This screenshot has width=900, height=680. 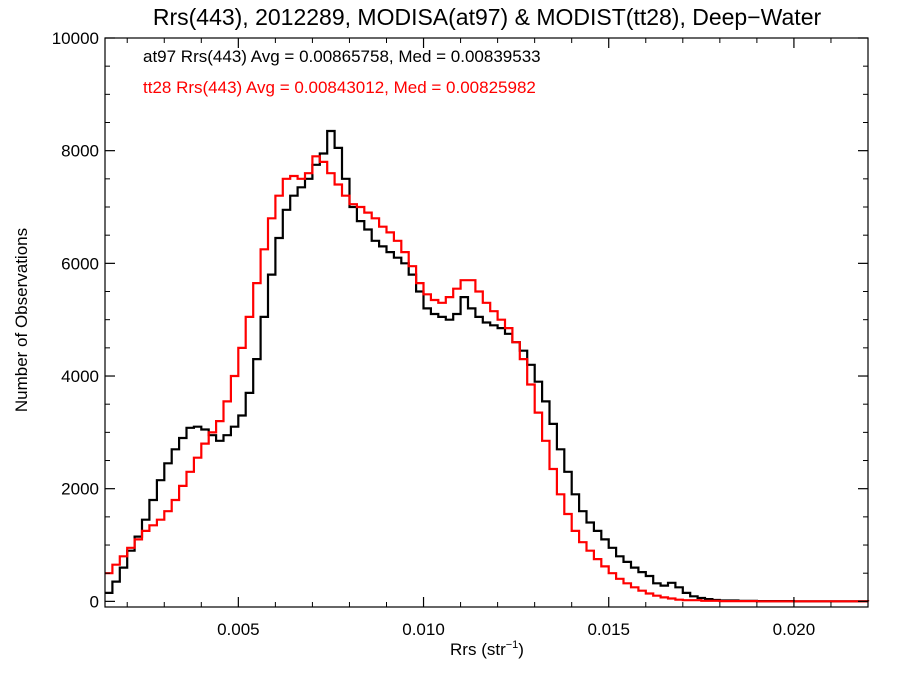 I want to click on x-axis-label-superscript: −1, so click(x=512, y=645).